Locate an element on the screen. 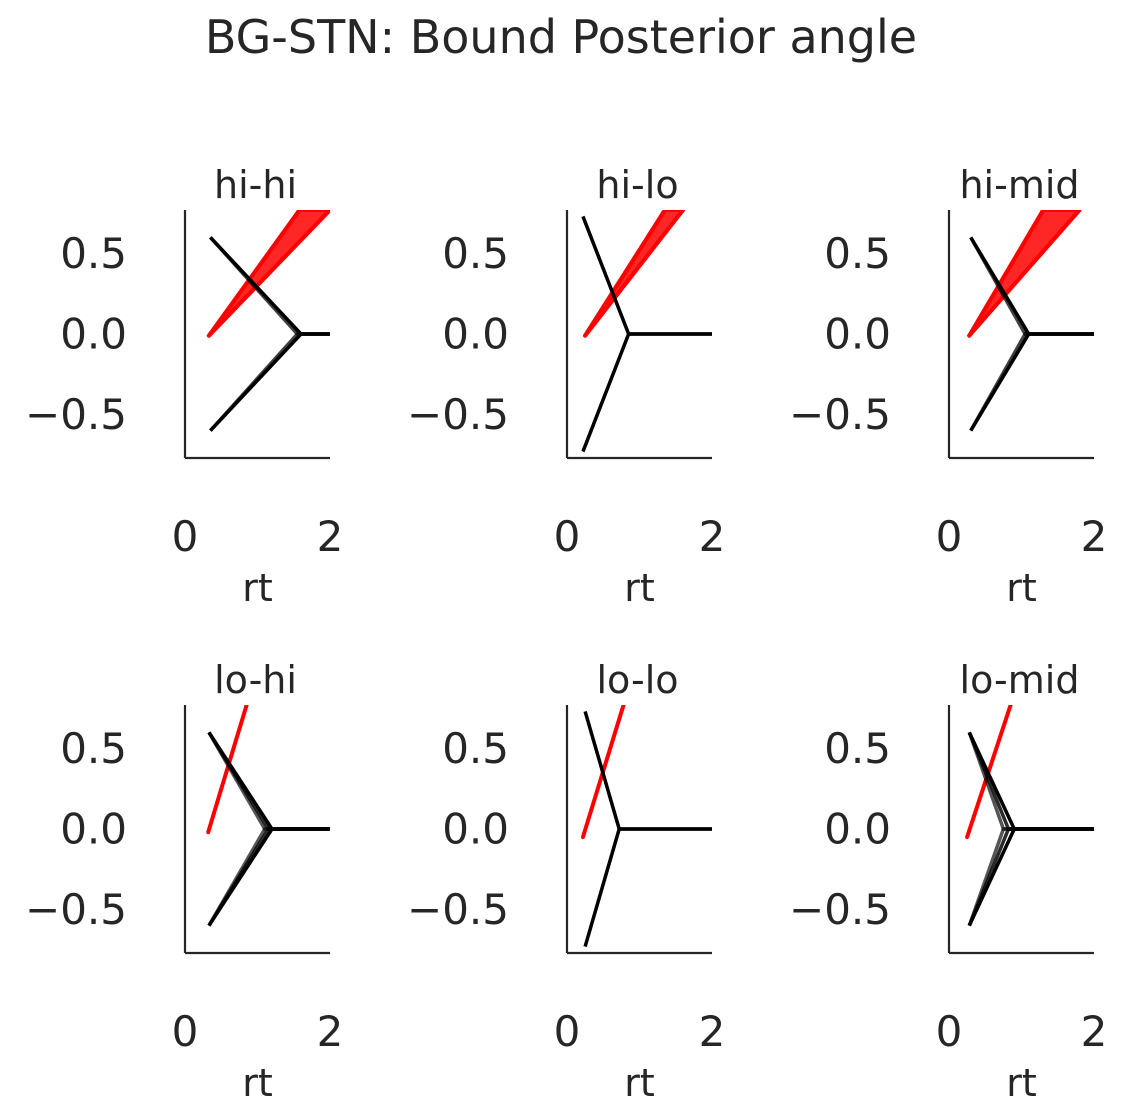  panel-lo-mid: lo-mid 0.5 0.0 −0.5 0 2 rt is located at coordinates (948, 881).